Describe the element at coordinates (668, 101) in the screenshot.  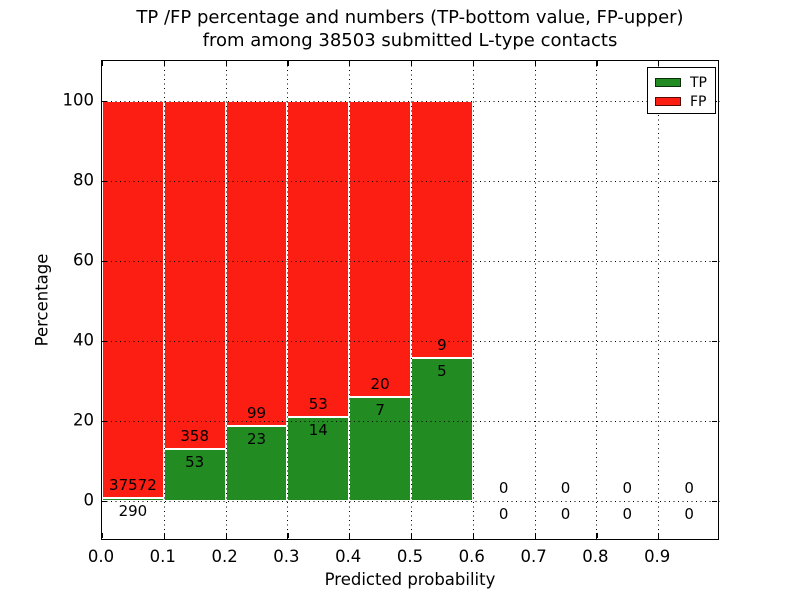
I see `legend-swatch-fp` at that location.